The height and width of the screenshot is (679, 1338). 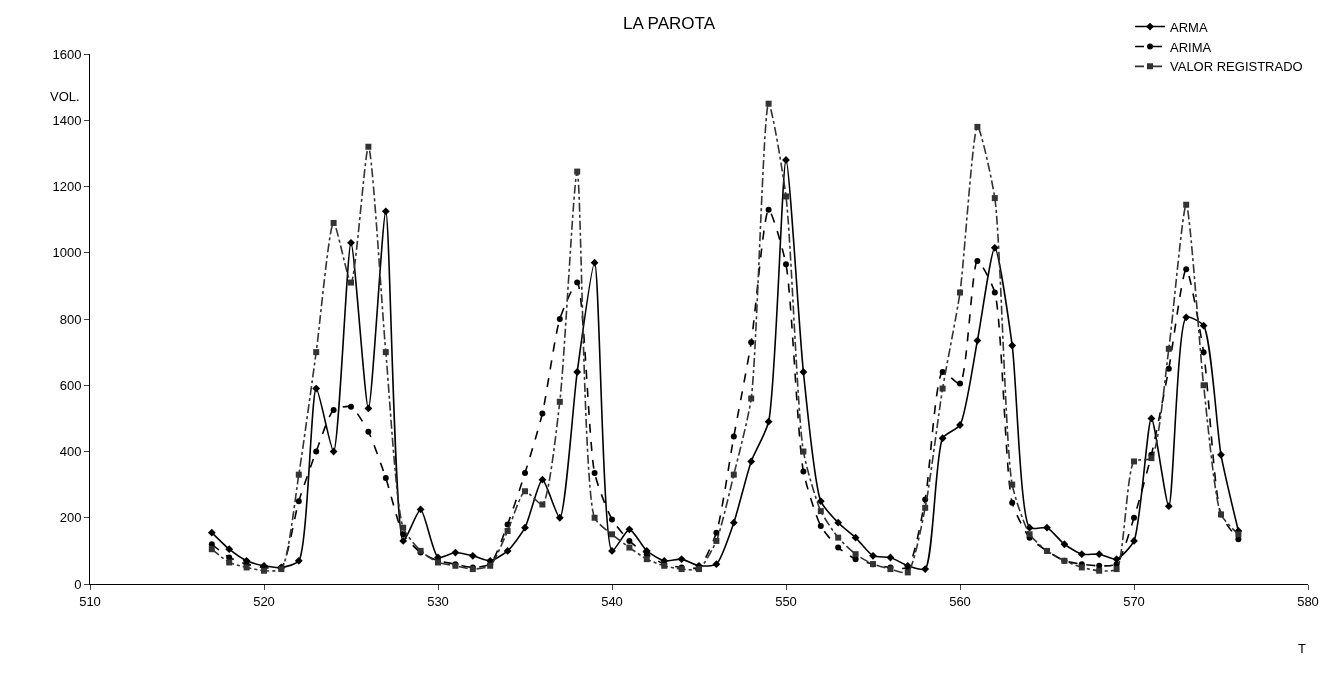 What do you see at coordinates (1308, 601) in the screenshot?
I see `x-tick-label: 580` at bounding box center [1308, 601].